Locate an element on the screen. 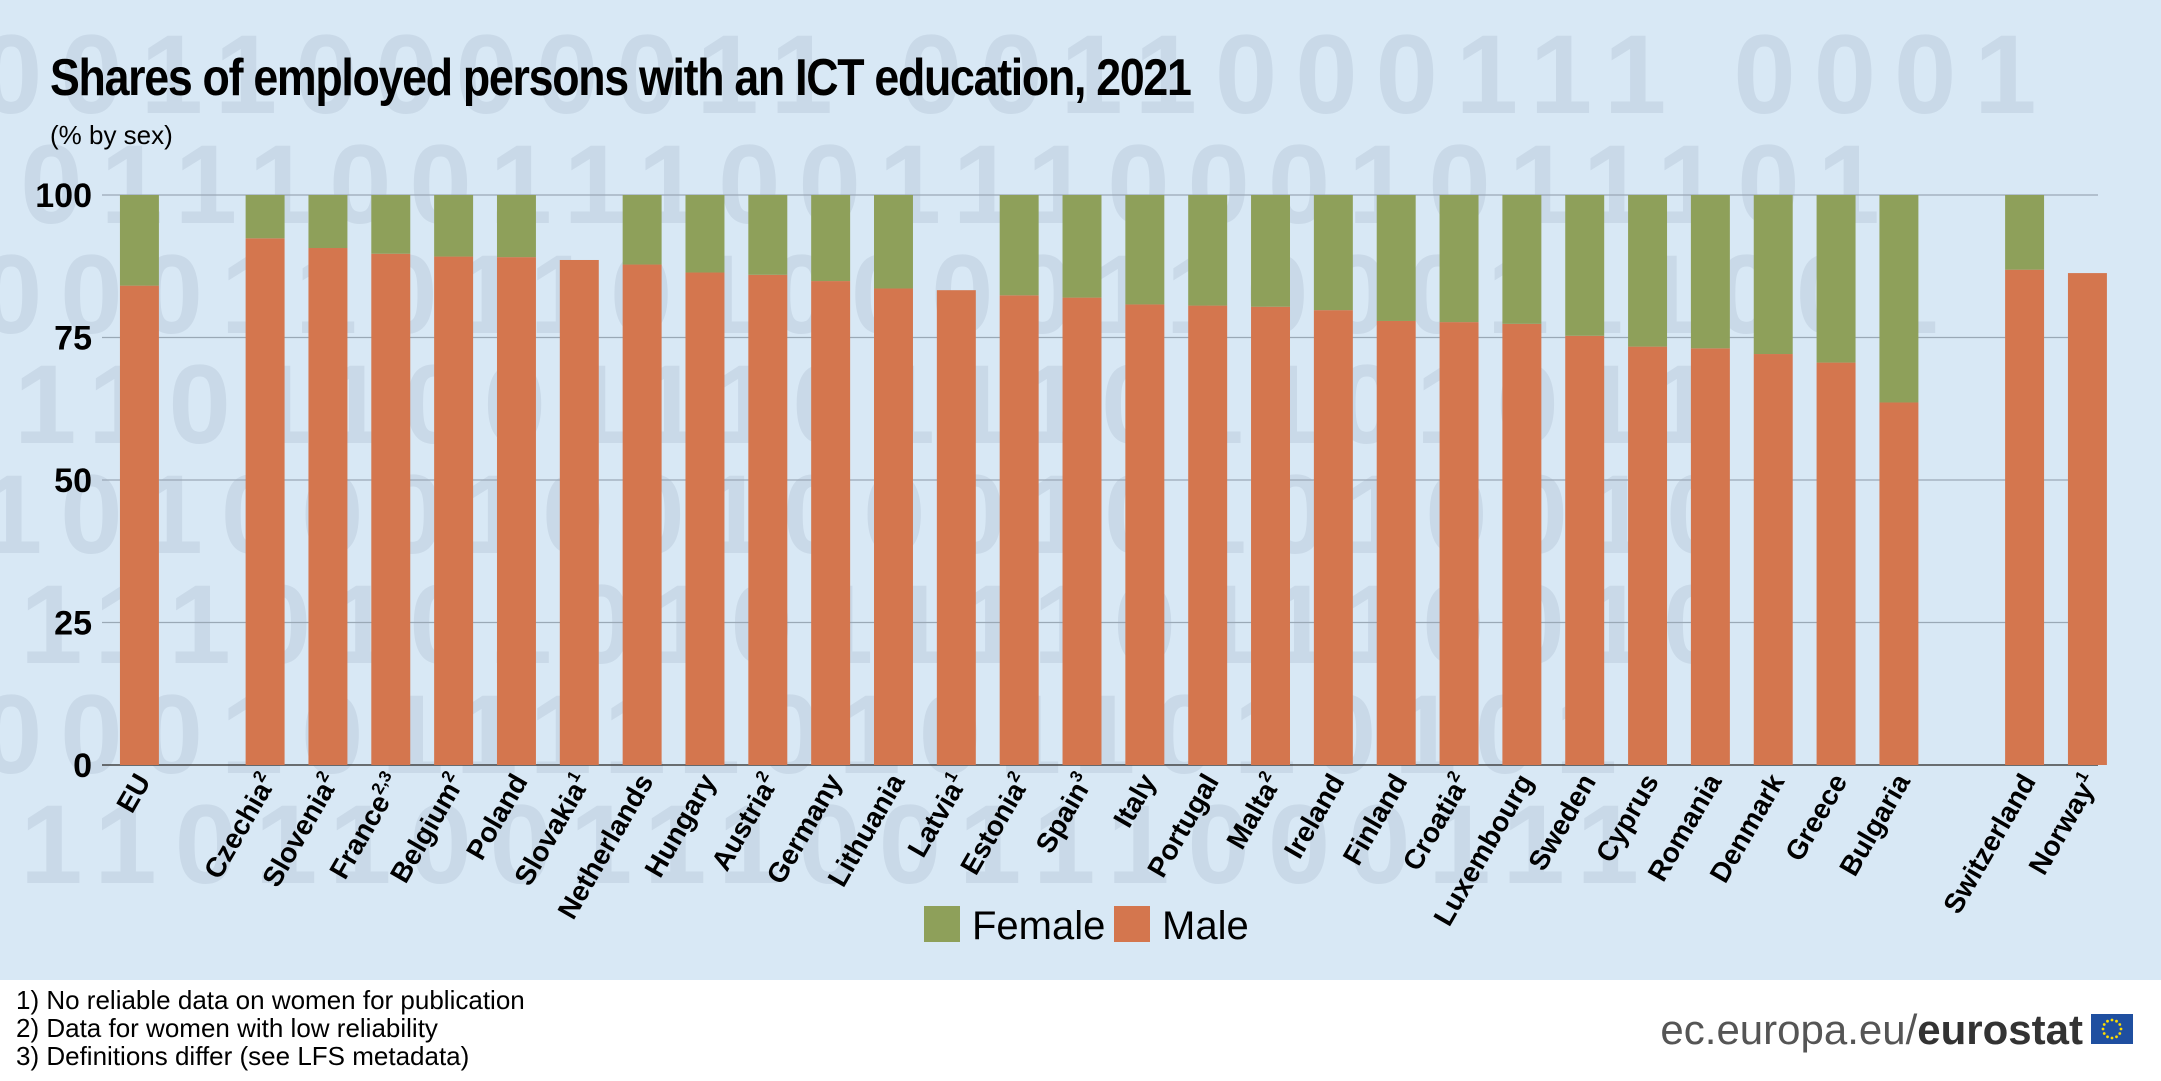  bar-female-czechia is located at coordinates (265, 217).